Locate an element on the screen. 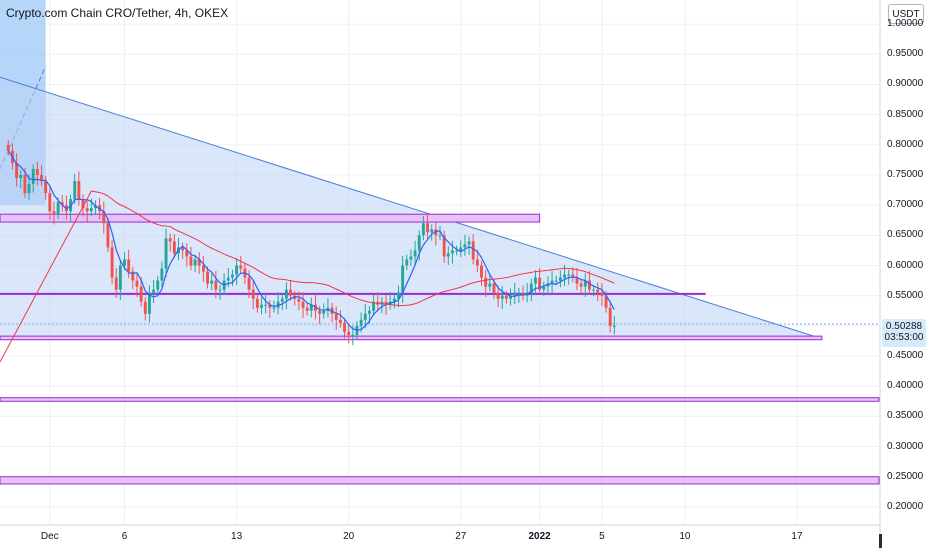 The height and width of the screenshot is (550, 932). x-tick-label: 27 is located at coordinates (461, 536).